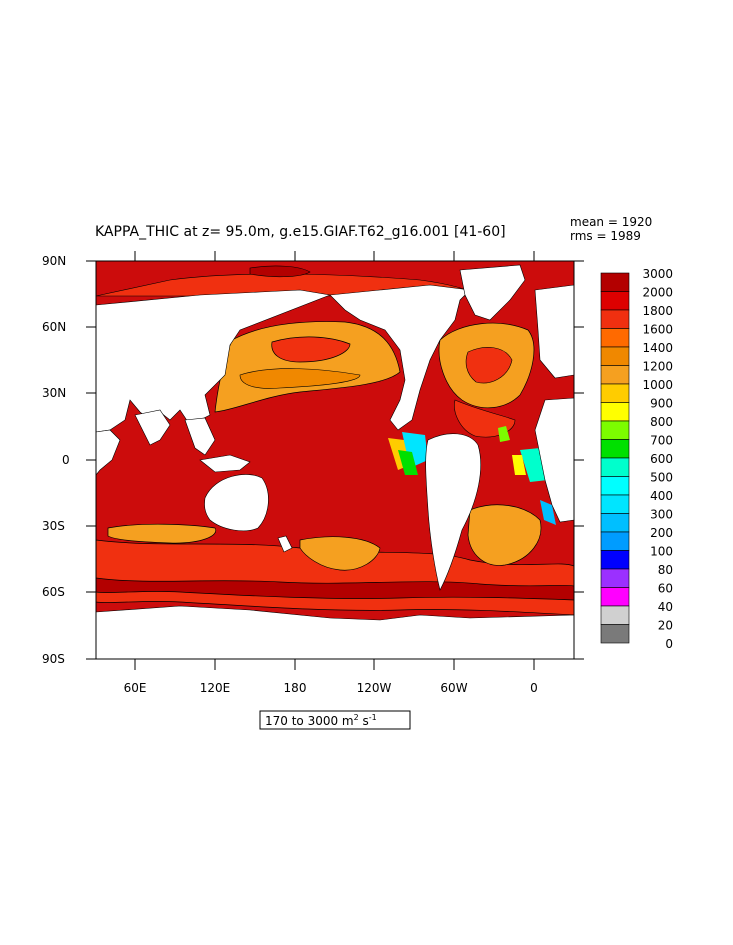 This screenshot has width=733, height=945. Describe the element at coordinates (661, 533) in the screenshot. I see `legend-label: 200` at that location.